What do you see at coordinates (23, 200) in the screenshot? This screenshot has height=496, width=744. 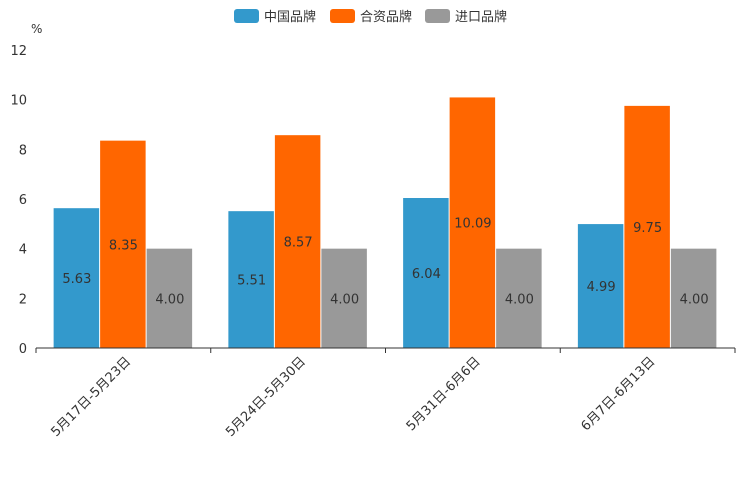 I see `y-tick-label: 6` at bounding box center [23, 200].